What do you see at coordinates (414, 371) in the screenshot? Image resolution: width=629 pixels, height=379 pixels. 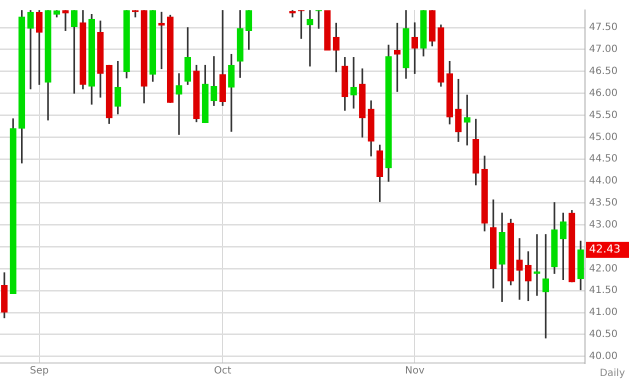 I see `x-tick-label: Nov` at bounding box center [414, 371].